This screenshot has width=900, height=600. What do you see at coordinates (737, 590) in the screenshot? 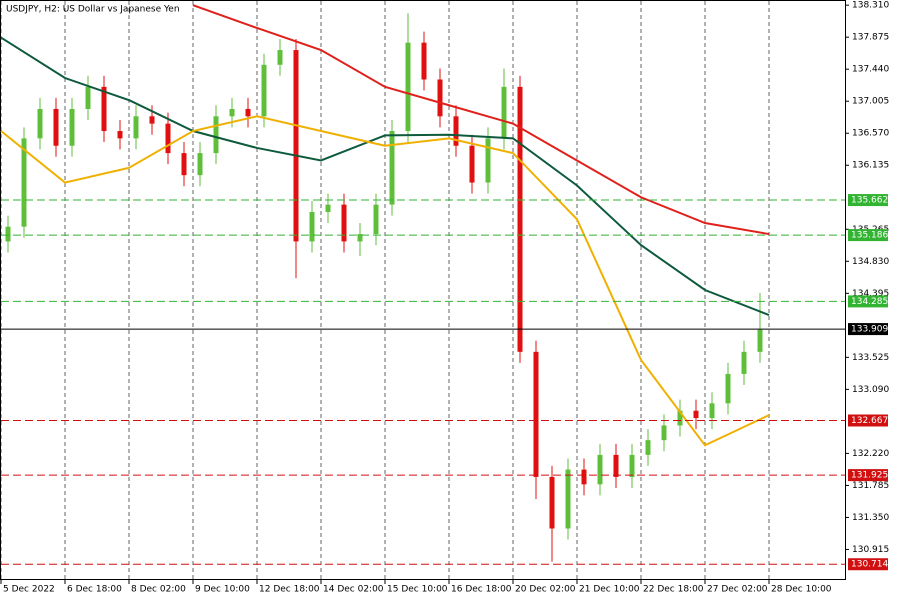
I see `x-tick-label: 27 Dec 02:00` at bounding box center [737, 590].